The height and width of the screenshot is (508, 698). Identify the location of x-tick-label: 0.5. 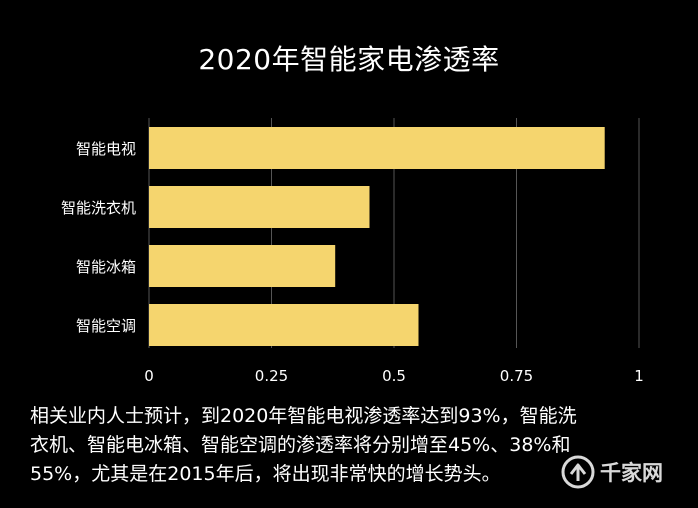
(394, 376).